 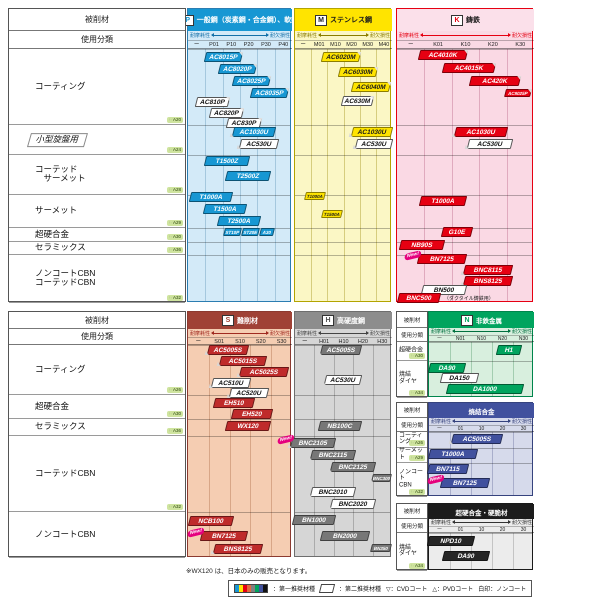 I want to click on column-label: S01, so click(x=219, y=342).